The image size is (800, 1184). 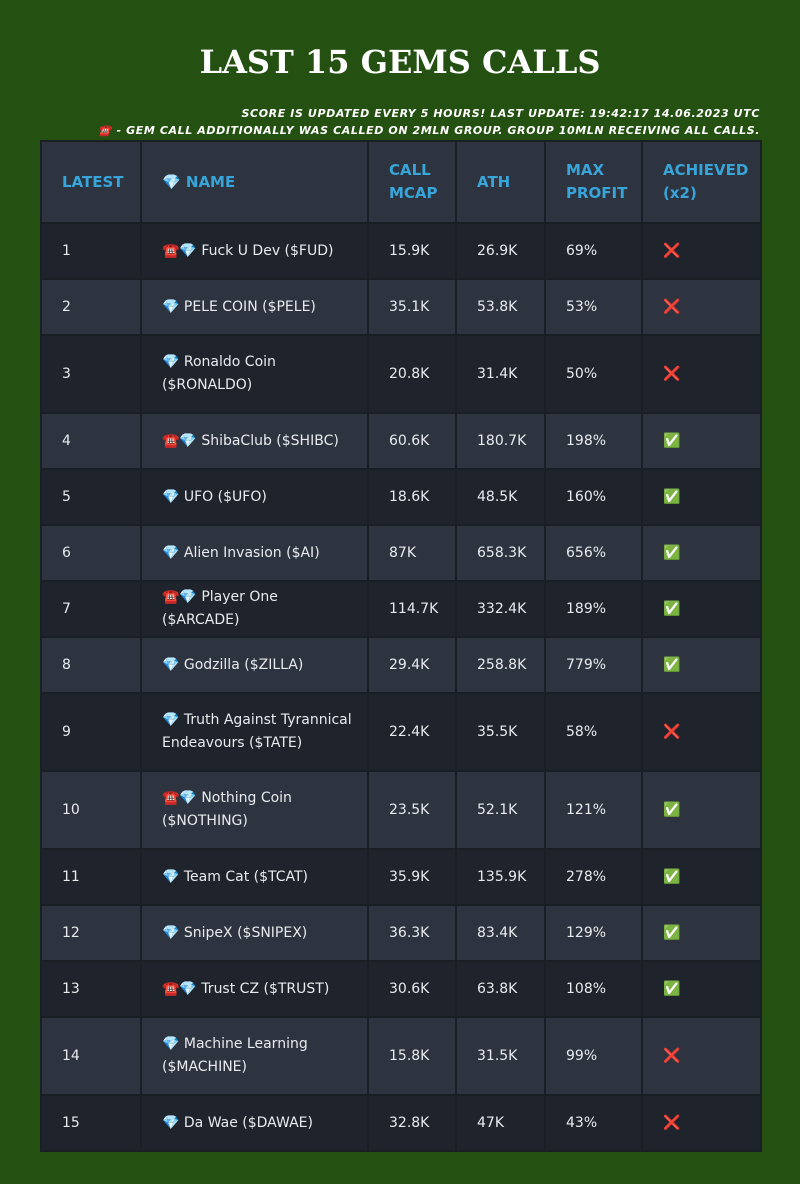 I want to click on table-cell: 💎 UFO ($UFO), so click(x=254, y=497).